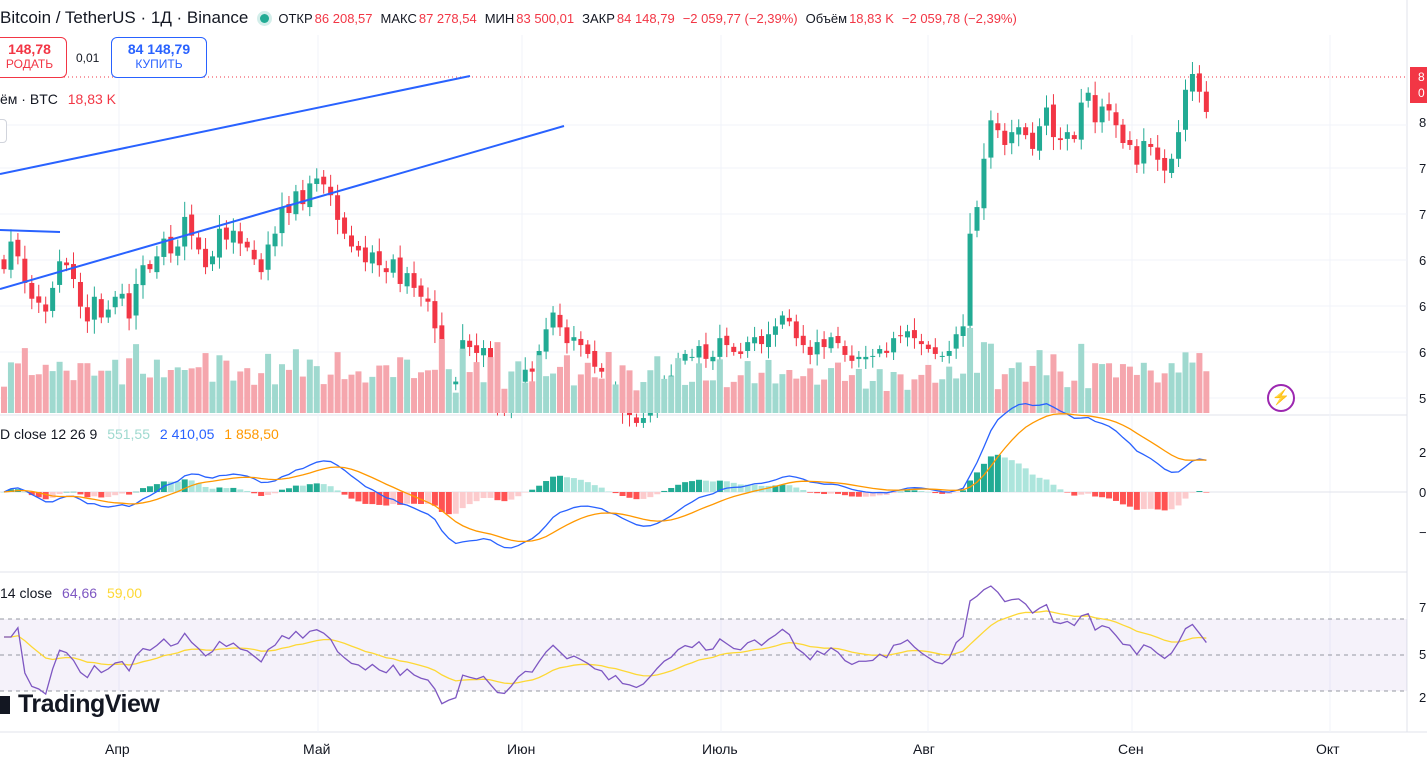 The height and width of the screenshot is (780, 1427). I want to click on buy-button: 84 148,79 КУПИТЬ, so click(159, 57).